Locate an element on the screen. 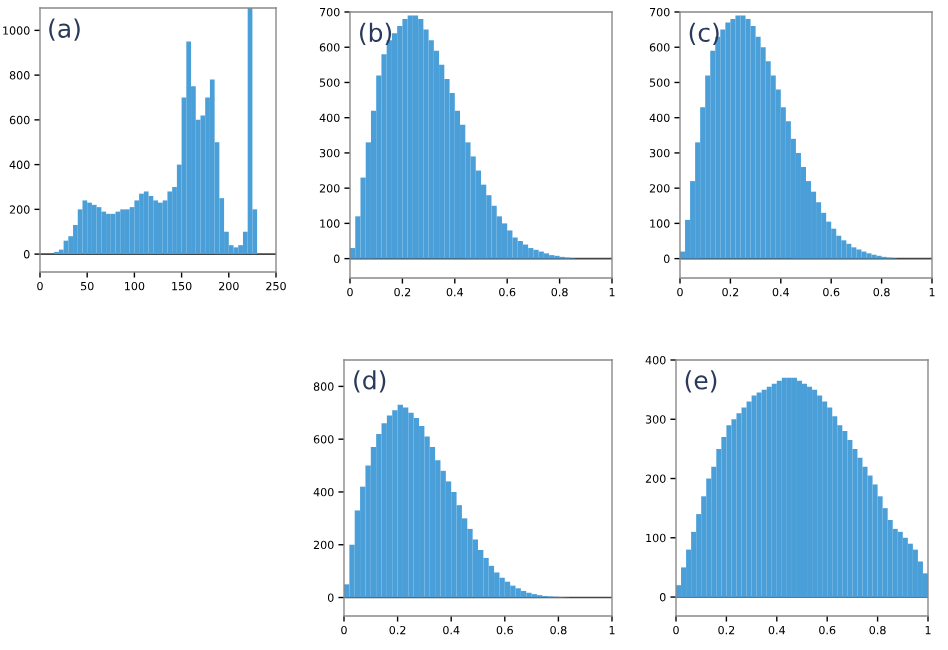 This screenshot has width=948, height=650. chart-title: (e) is located at coordinates (701, 381).